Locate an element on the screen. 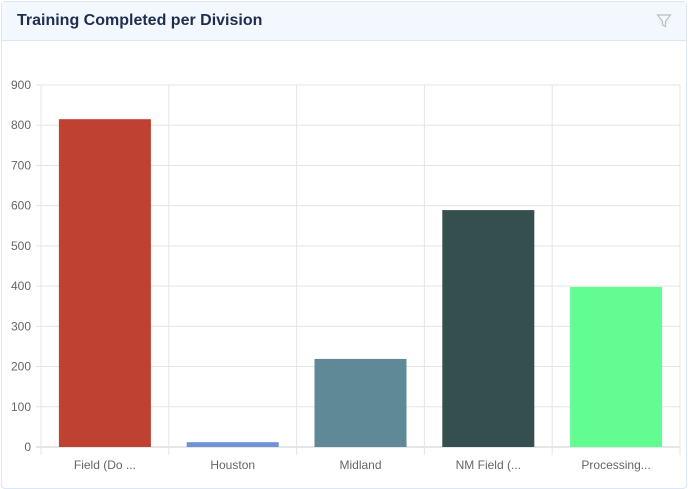 This screenshot has width=688, height=489. y-tick-label: 0 is located at coordinates (27, 447).